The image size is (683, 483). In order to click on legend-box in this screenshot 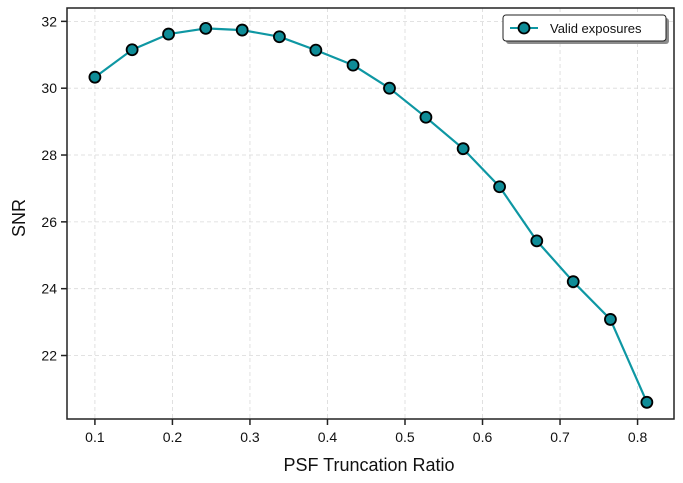, I will do `click(584, 28)`.